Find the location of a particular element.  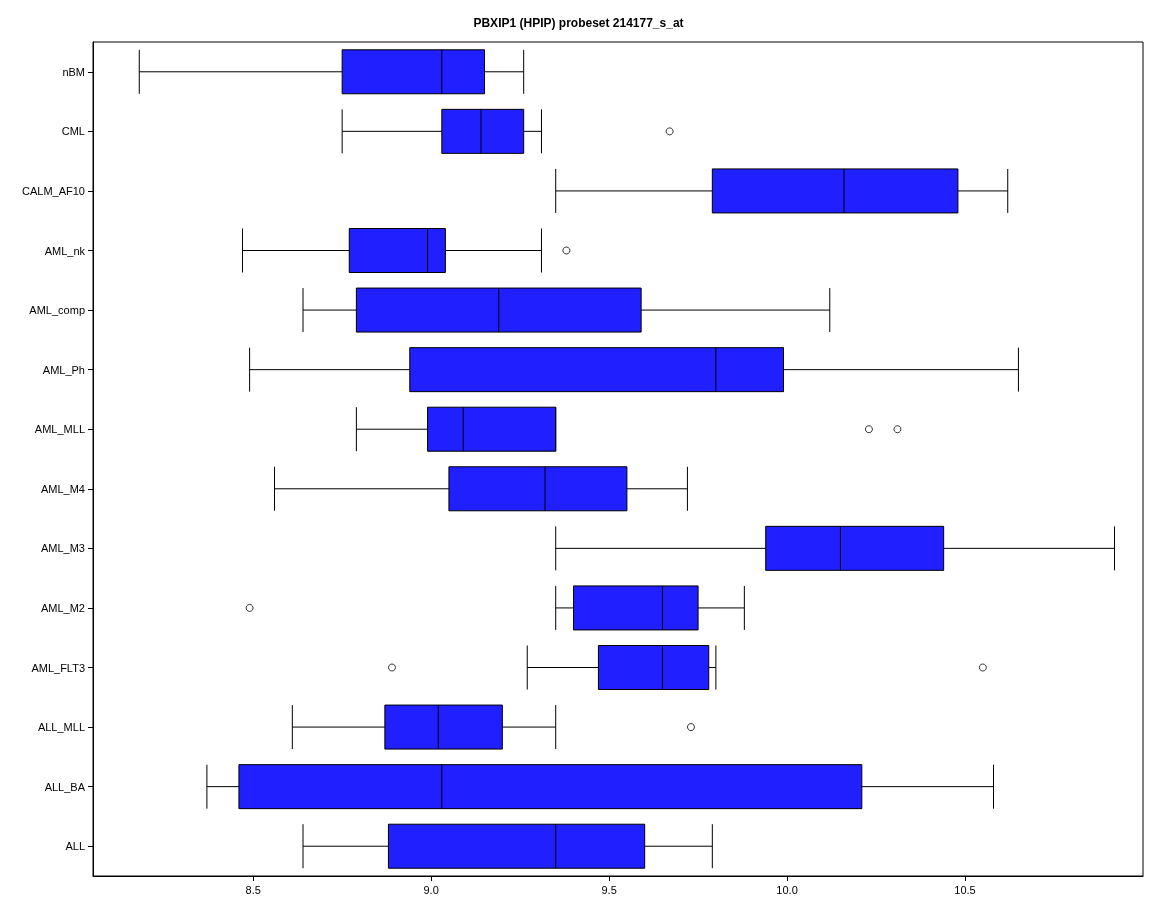

y-tick-label: nBM is located at coordinates (73, 71).